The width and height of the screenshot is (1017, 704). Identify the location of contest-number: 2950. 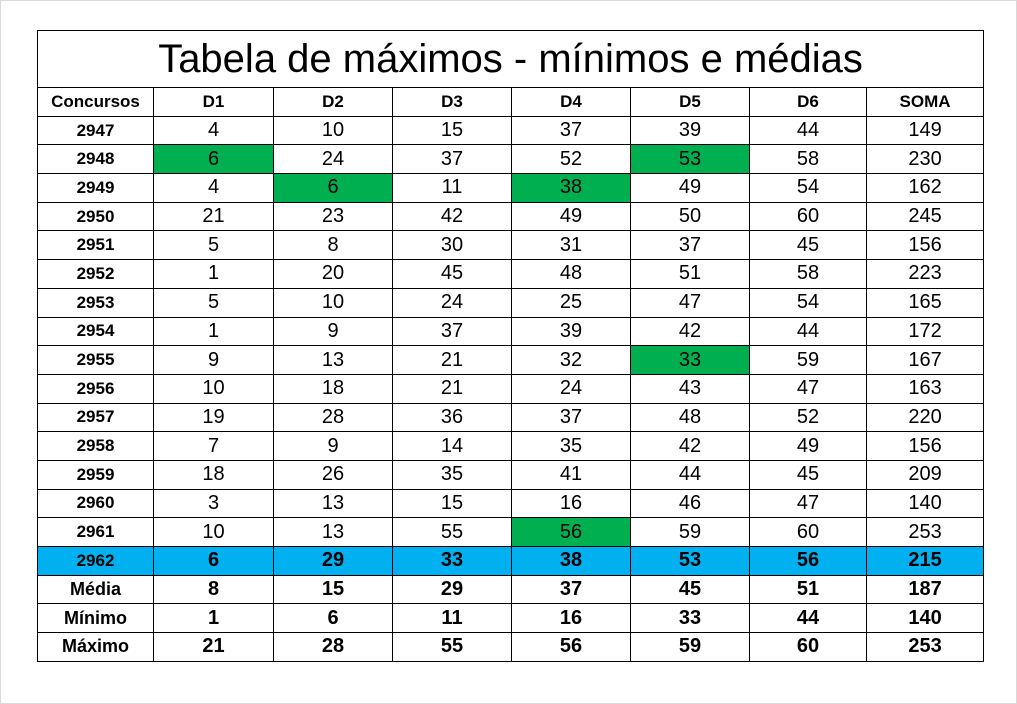
(95, 216).